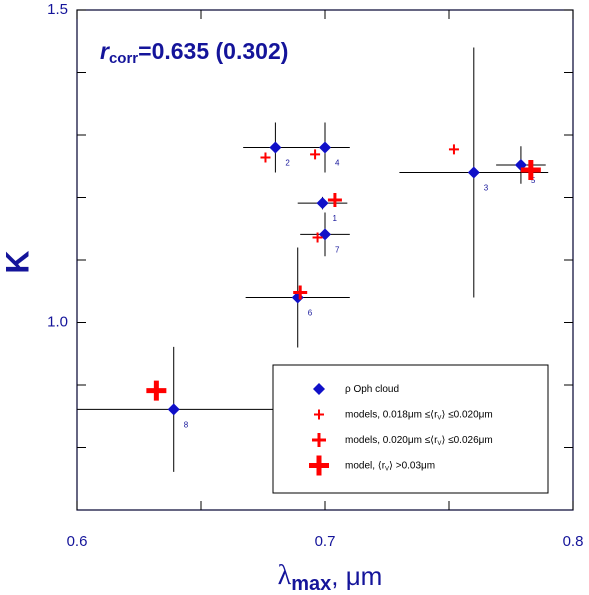  Describe the element at coordinates (466, 414) in the screenshot. I see `legend-end: ⟩ ≤0.020μm` at that location.